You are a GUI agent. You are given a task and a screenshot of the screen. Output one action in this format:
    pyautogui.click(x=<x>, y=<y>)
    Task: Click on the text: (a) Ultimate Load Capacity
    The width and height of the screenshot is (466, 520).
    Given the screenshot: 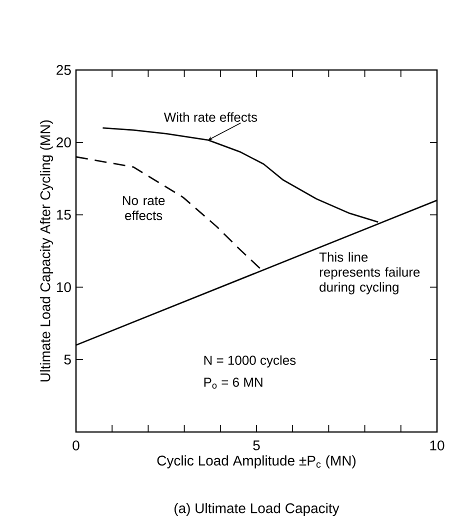 What is the action you would take?
    pyautogui.click(x=257, y=509)
    